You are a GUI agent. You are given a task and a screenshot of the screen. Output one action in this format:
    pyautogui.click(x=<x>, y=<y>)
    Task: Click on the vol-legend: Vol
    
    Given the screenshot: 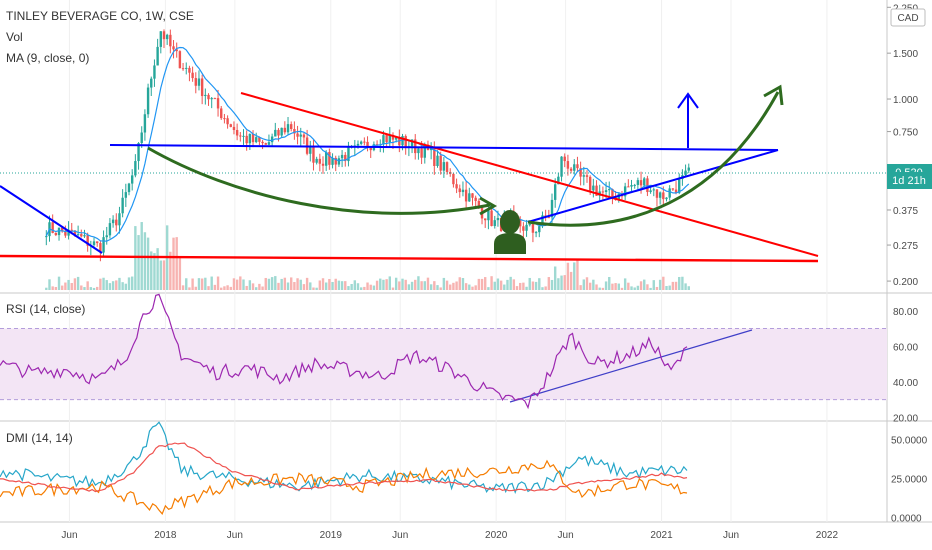 What is the action you would take?
    pyautogui.click(x=14, y=37)
    